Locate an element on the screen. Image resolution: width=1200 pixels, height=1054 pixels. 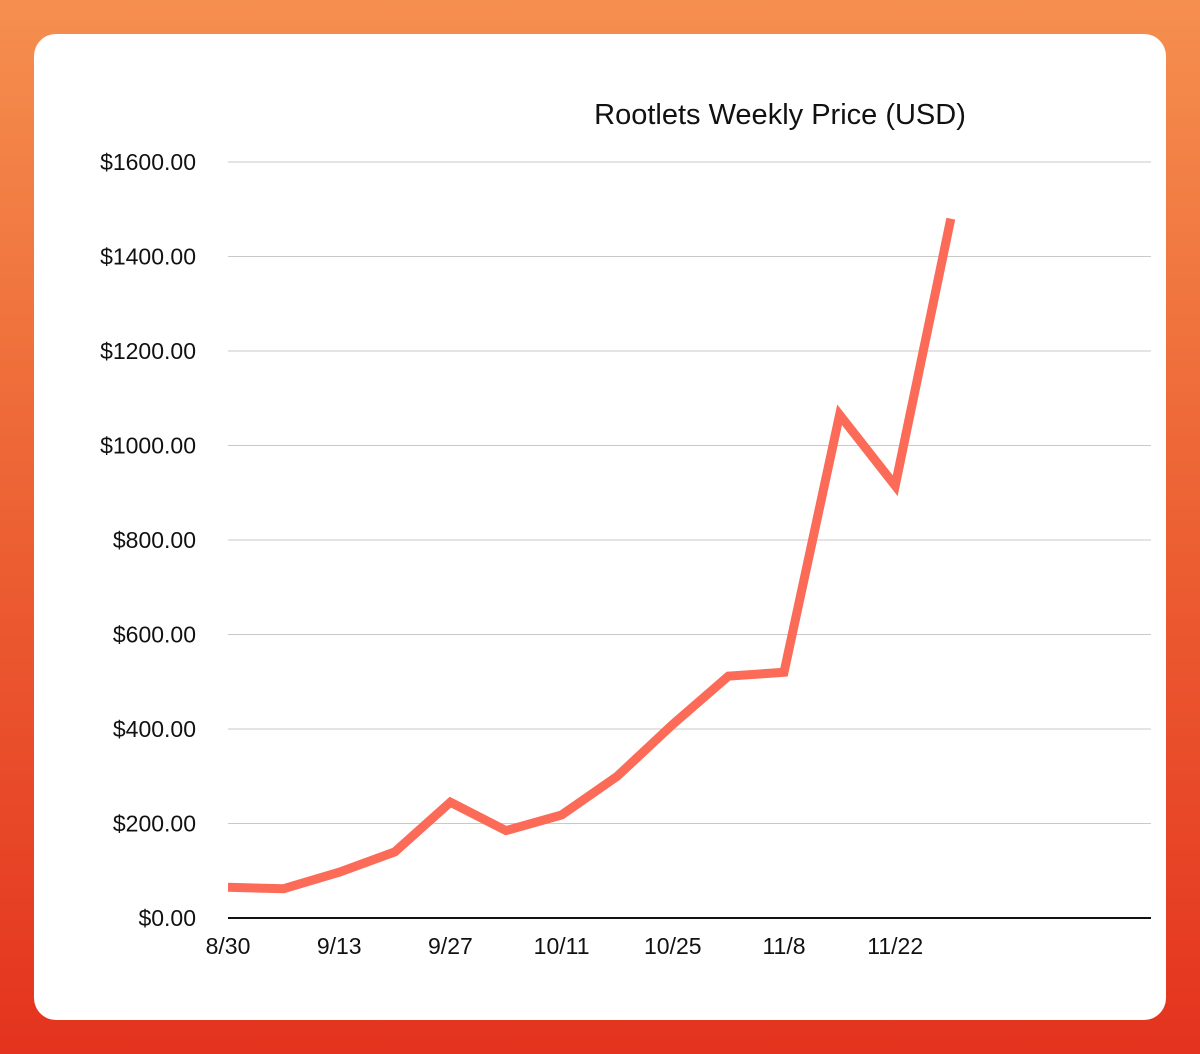
y-tick-label: $1000.00 is located at coordinates (148, 446).